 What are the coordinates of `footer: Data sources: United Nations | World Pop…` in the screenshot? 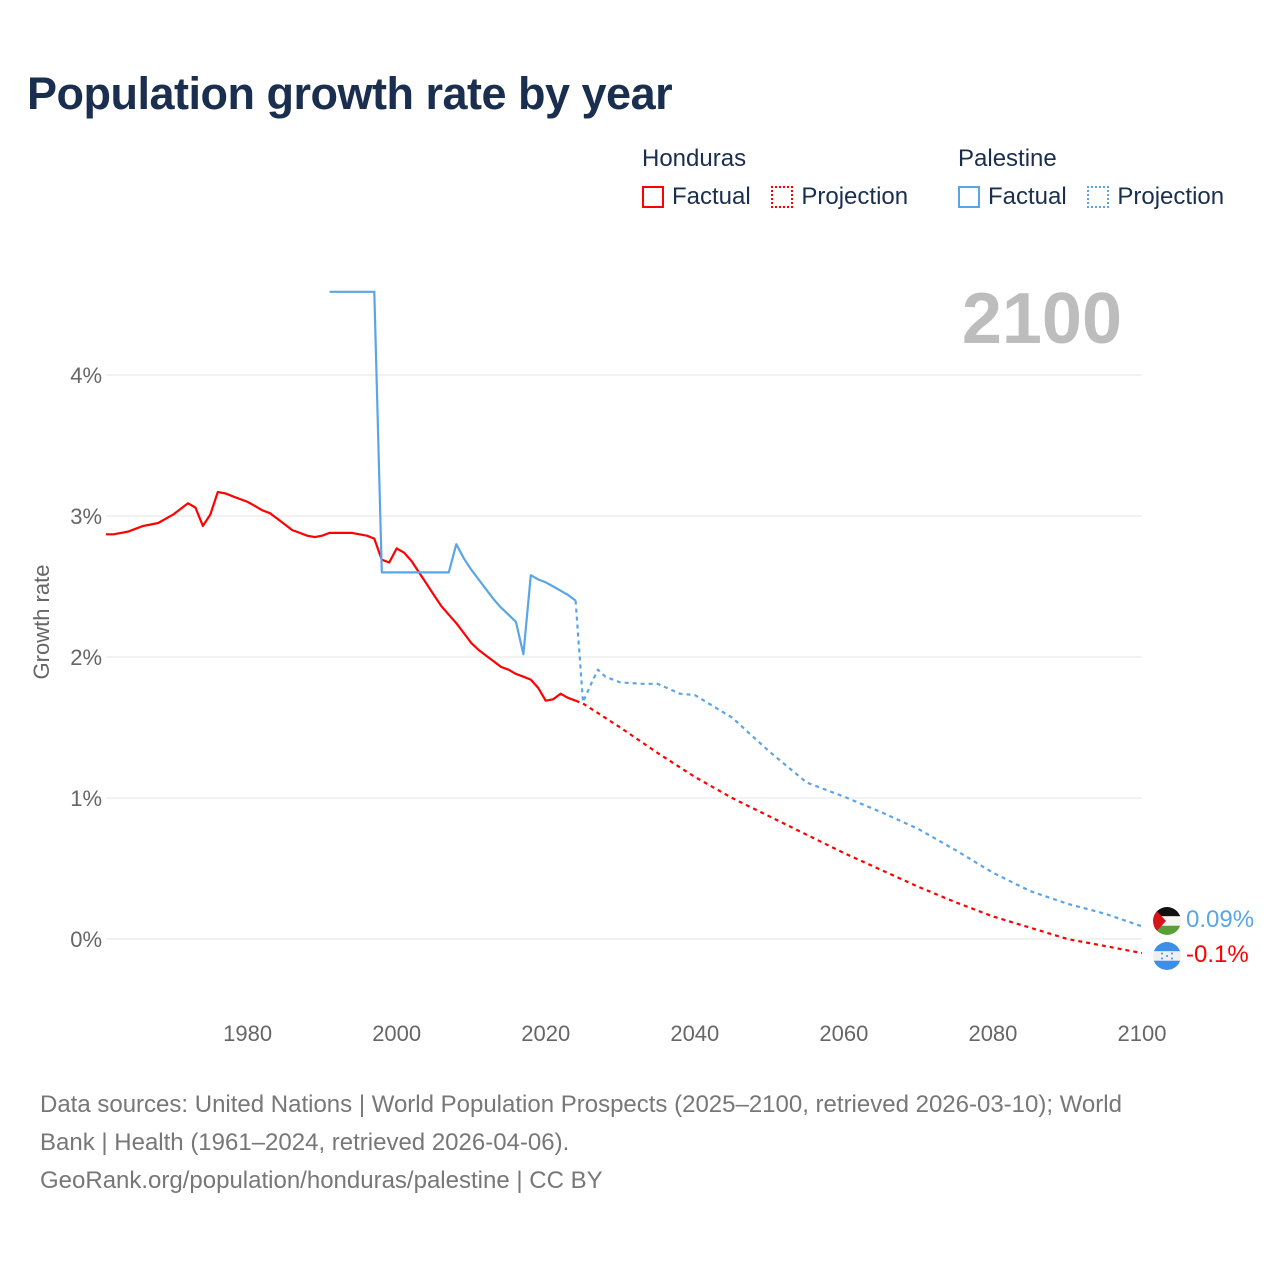 It's located at (581, 1143).